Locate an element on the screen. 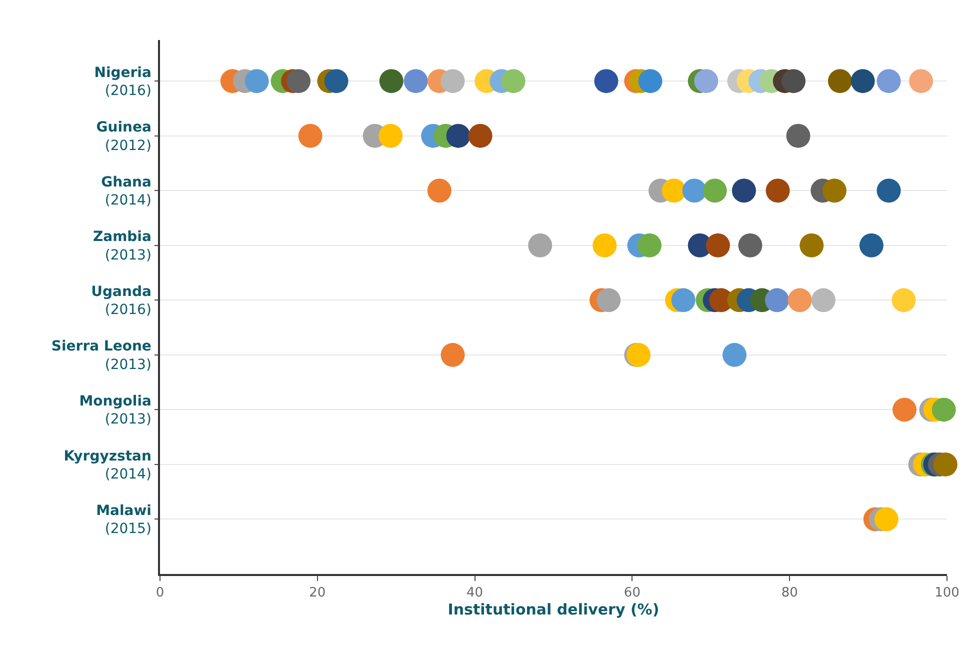  x-tick-label: 0 is located at coordinates (160, 592).